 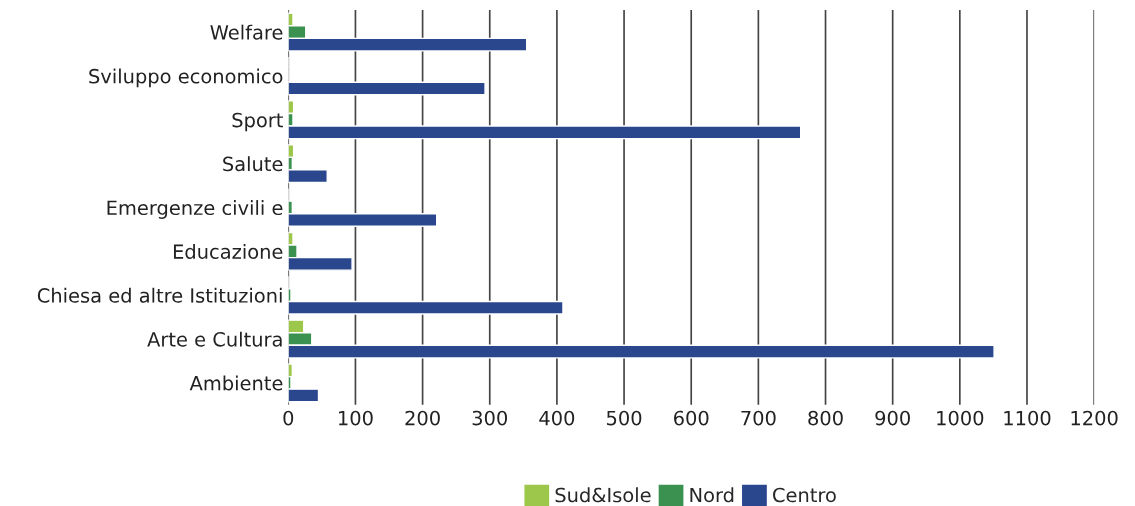 I want to click on y-tick-label: Educazione, so click(x=228, y=251).